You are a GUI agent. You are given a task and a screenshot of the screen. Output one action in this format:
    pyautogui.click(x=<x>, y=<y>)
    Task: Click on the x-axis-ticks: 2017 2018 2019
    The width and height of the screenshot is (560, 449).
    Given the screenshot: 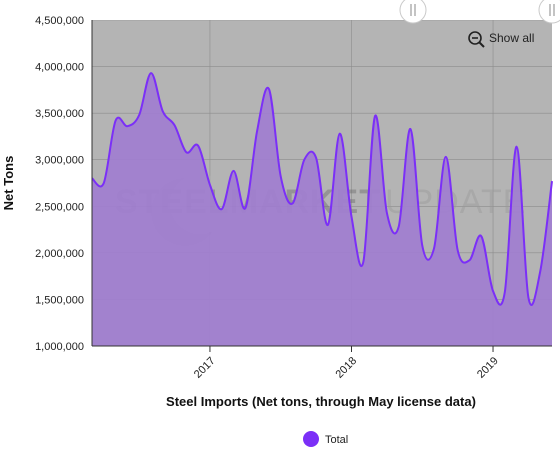 What is the action you would take?
    pyautogui.click(x=346, y=363)
    